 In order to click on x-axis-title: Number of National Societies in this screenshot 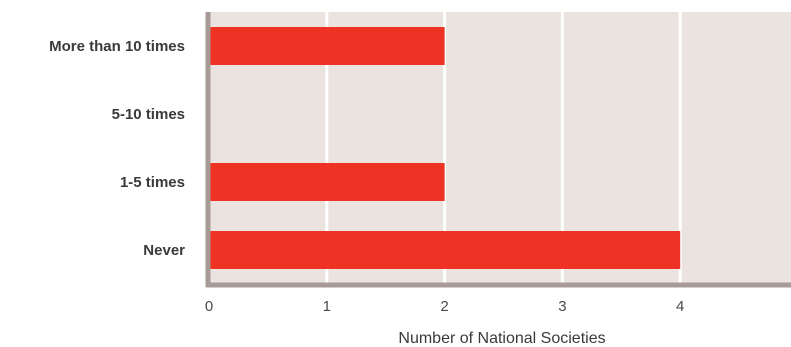, I will do `click(501, 338)`.